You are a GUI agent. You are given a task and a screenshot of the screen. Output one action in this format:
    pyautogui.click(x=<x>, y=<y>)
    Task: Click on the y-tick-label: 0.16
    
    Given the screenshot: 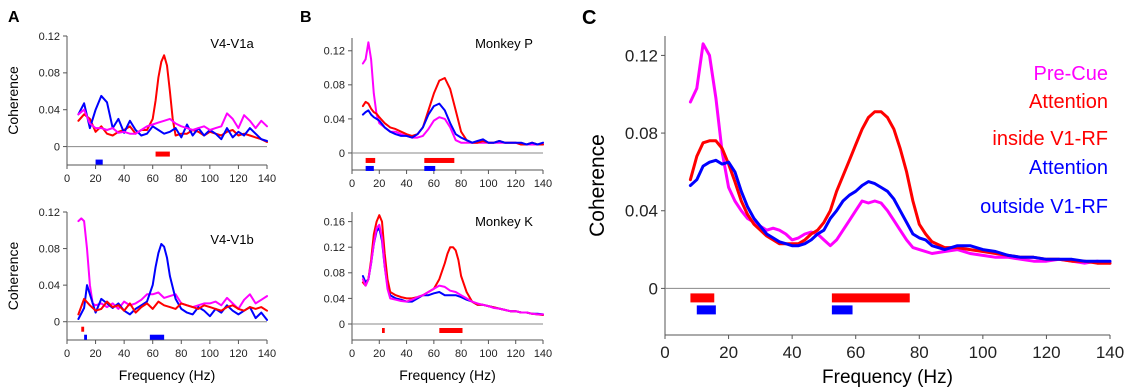 What is the action you would take?
    pyautogui.click(x=334, y=222)
    